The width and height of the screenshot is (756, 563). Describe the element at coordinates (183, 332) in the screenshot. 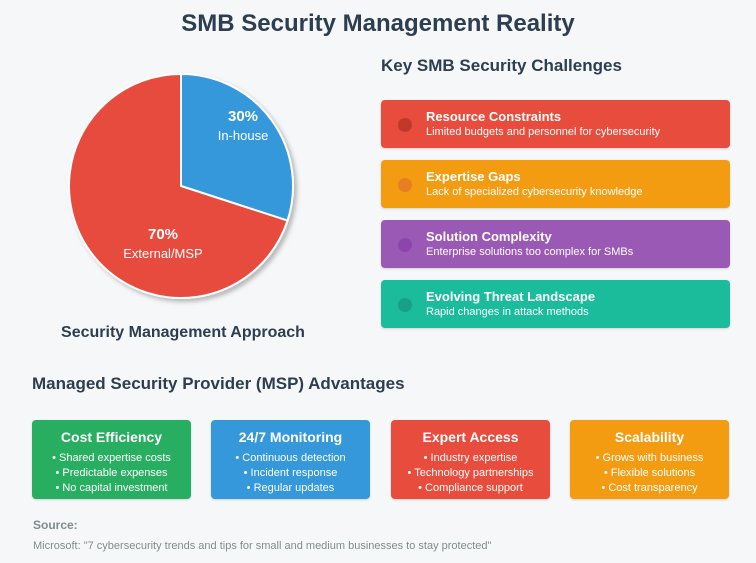

I see `pie-caption: Security Management Approach` at that location.